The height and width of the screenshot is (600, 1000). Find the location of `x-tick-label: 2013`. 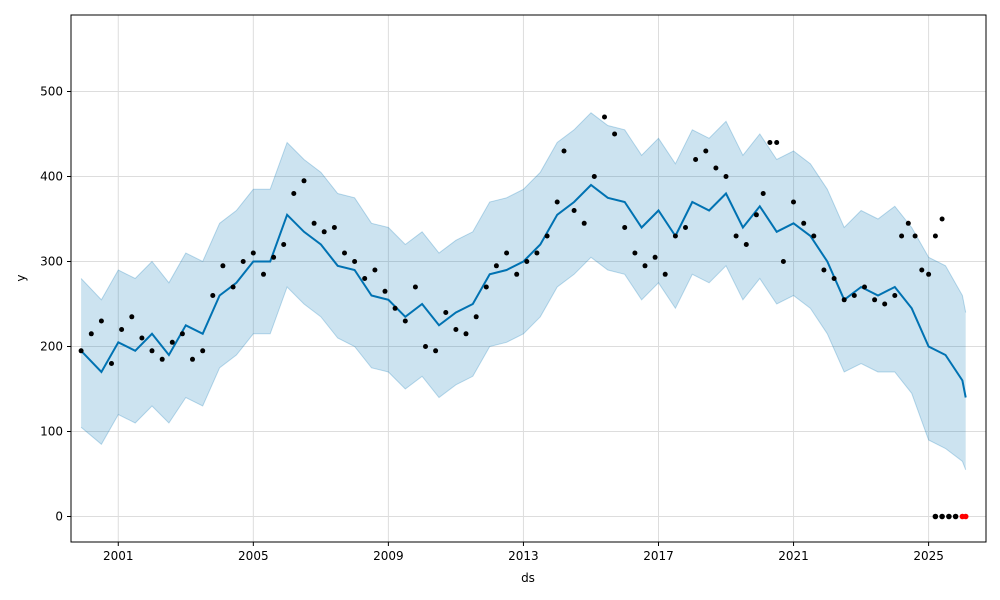

x-tick-label: 2013 is located at coordinates (523, 556).